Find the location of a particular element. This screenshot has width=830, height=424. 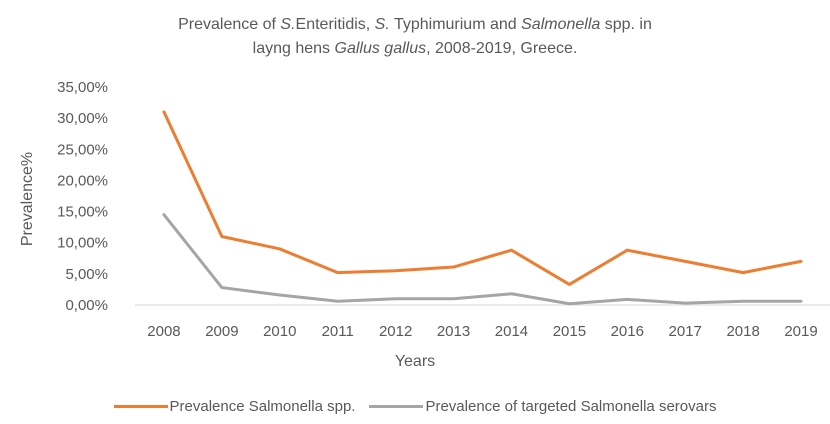

y-tick-label: 10,00% is located at coordinates (82, 243).